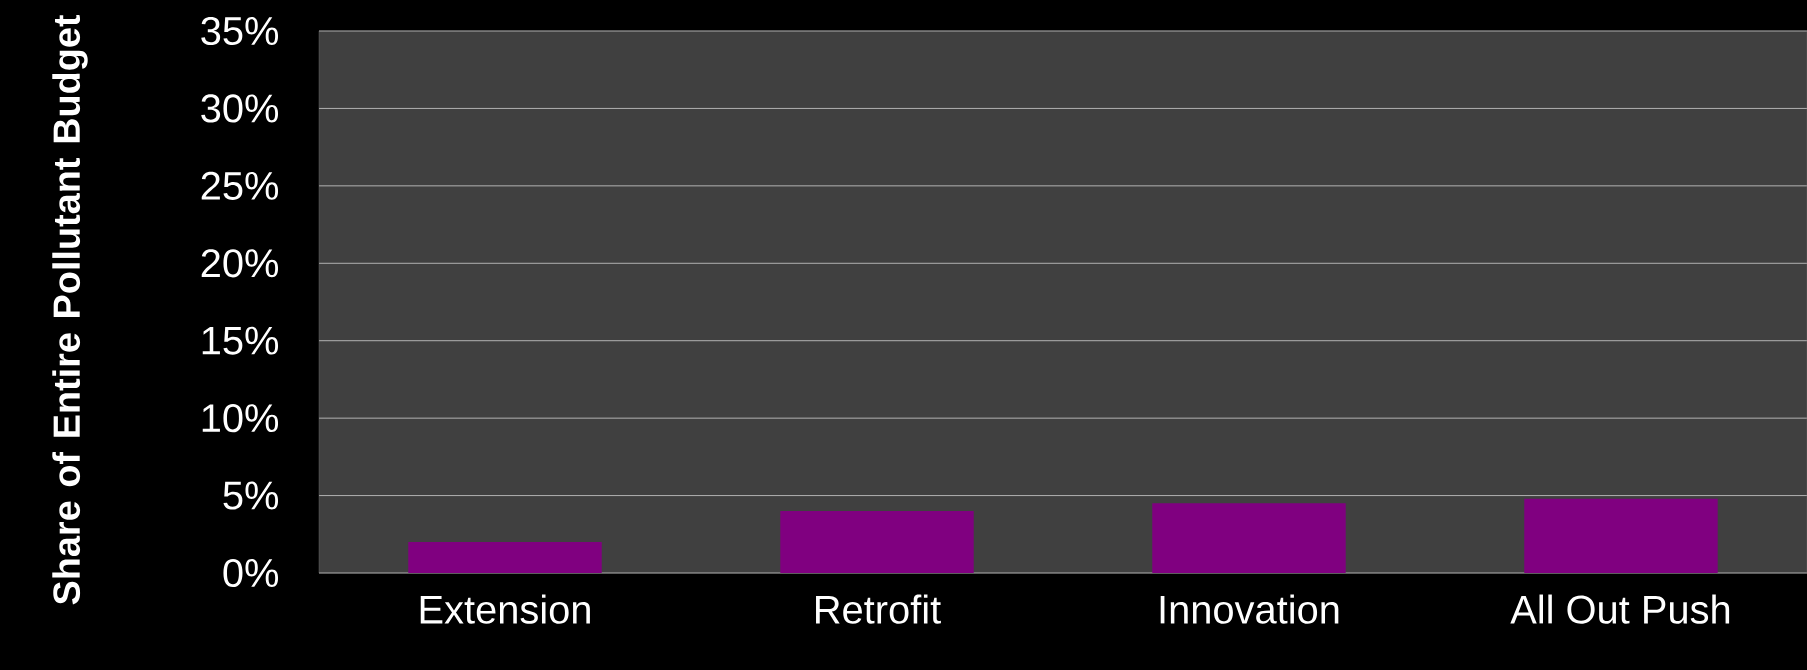 The height and width of the screenshot is (670, 1807). What do you see at coordinates (1249, 609) in the screenshot?
I see `x-tick-label: Innovation` at bounding box center [1249, 609].